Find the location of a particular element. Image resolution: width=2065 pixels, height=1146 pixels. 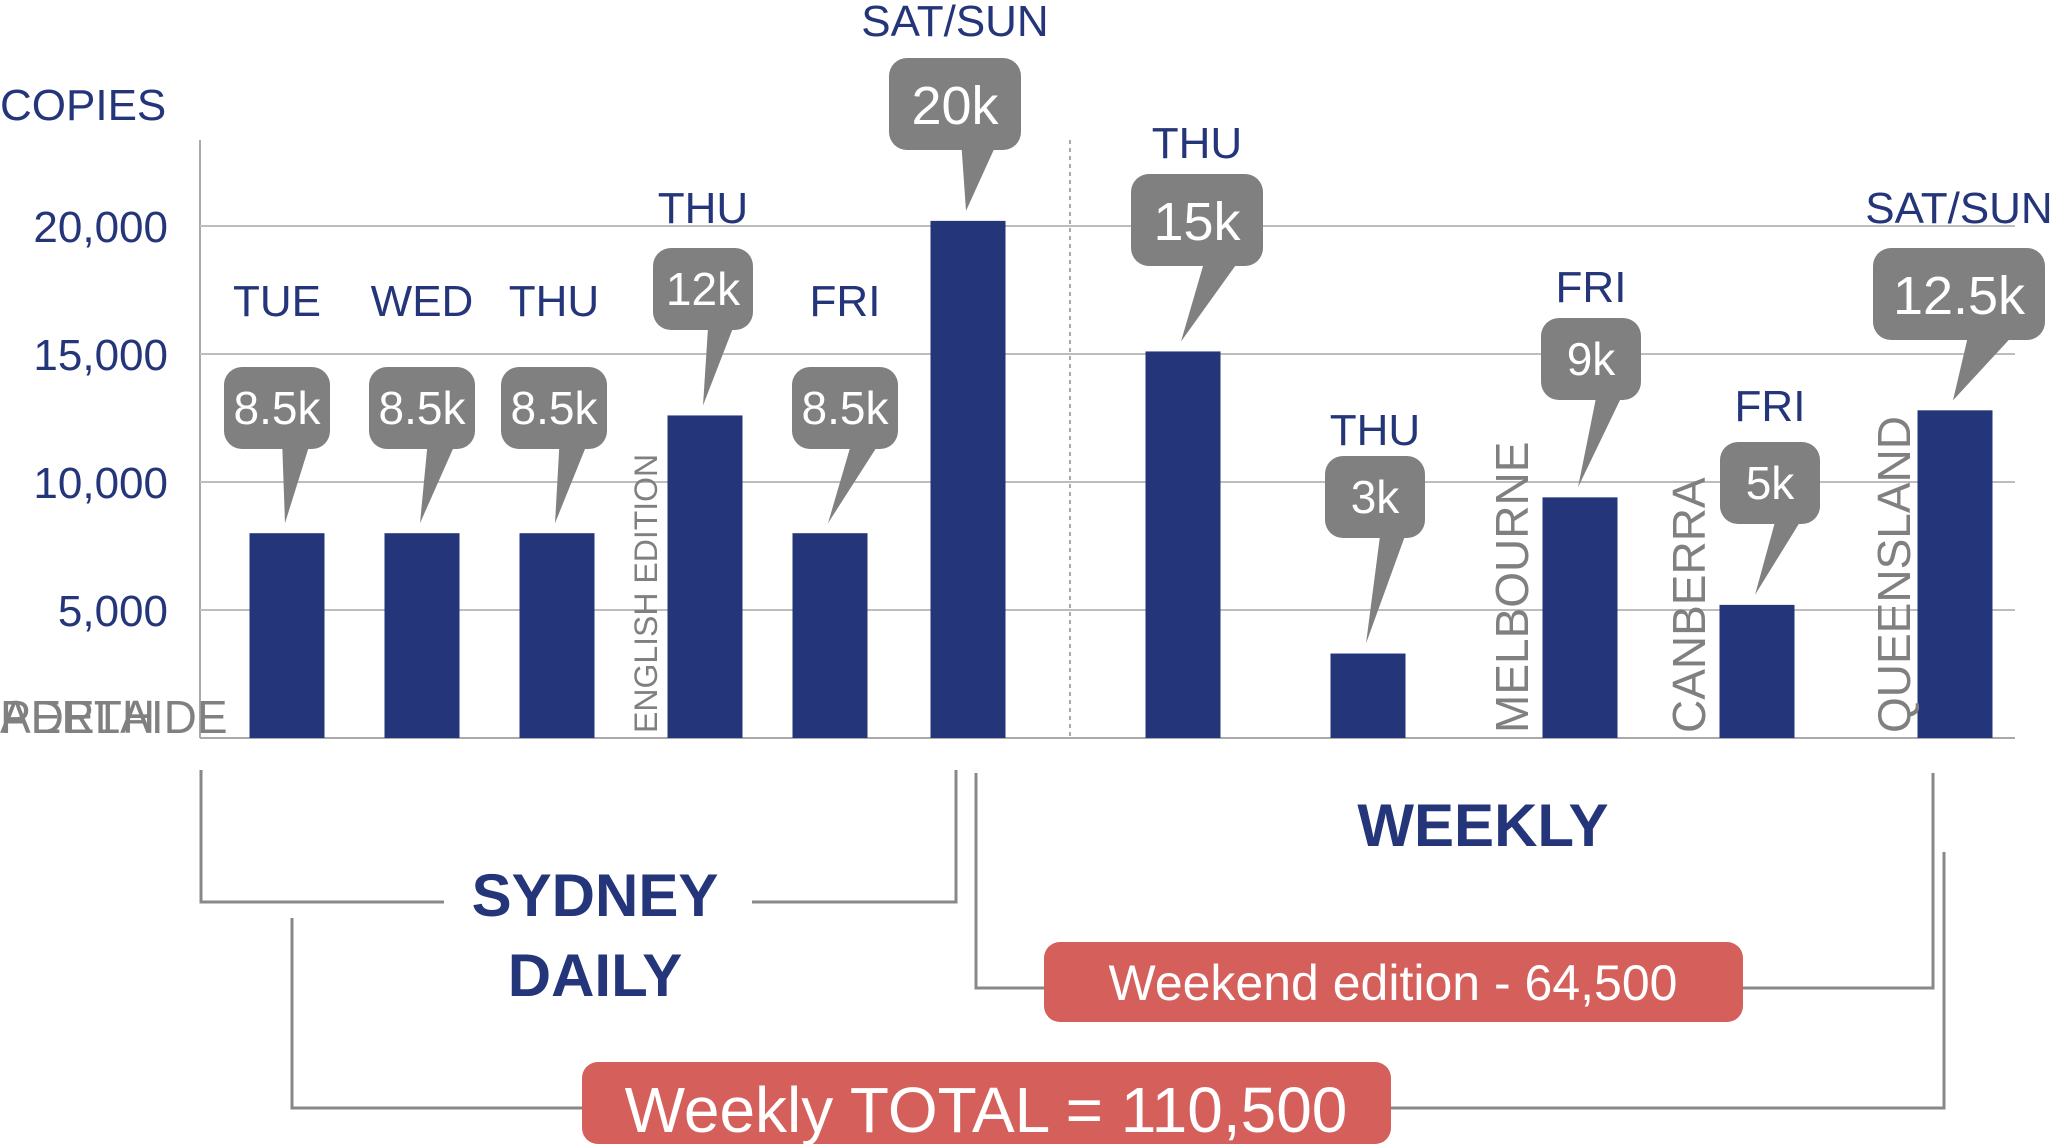

y-tick-label: 15,000 is located at coordinates (100, 355).